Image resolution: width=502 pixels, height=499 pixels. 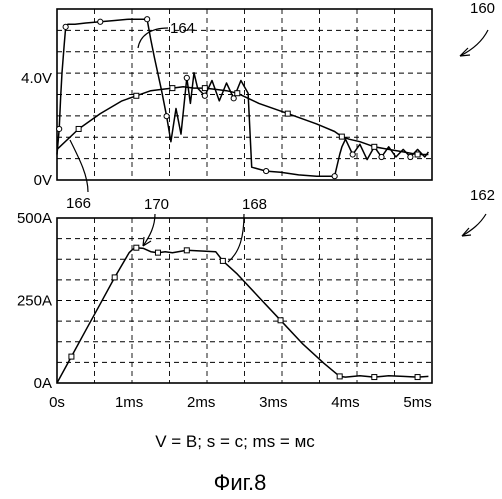 What do you see at coordinates (273, 402) in the screenshot?
I see `x-tick-label: 3ms` at bounding box center [273, 402].